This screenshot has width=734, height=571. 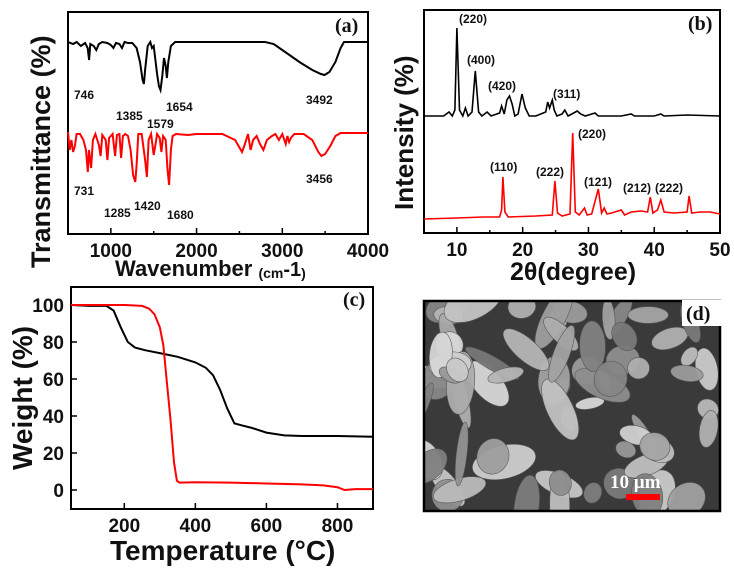 I want to click on x-tick-label: 40, so click(x=654, y=250).